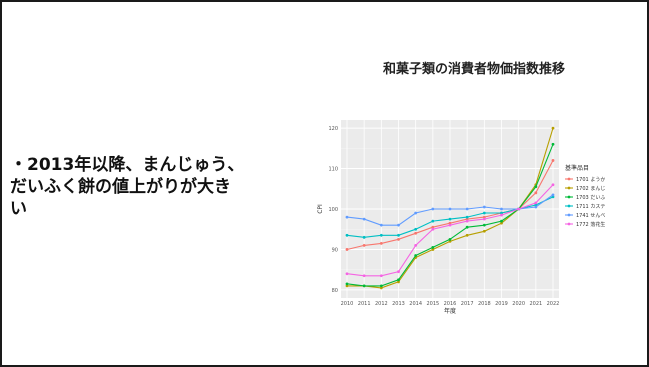 This screenshot has height=367, width=649. I want to click on y-tick-label: 80, so click(335, 291).